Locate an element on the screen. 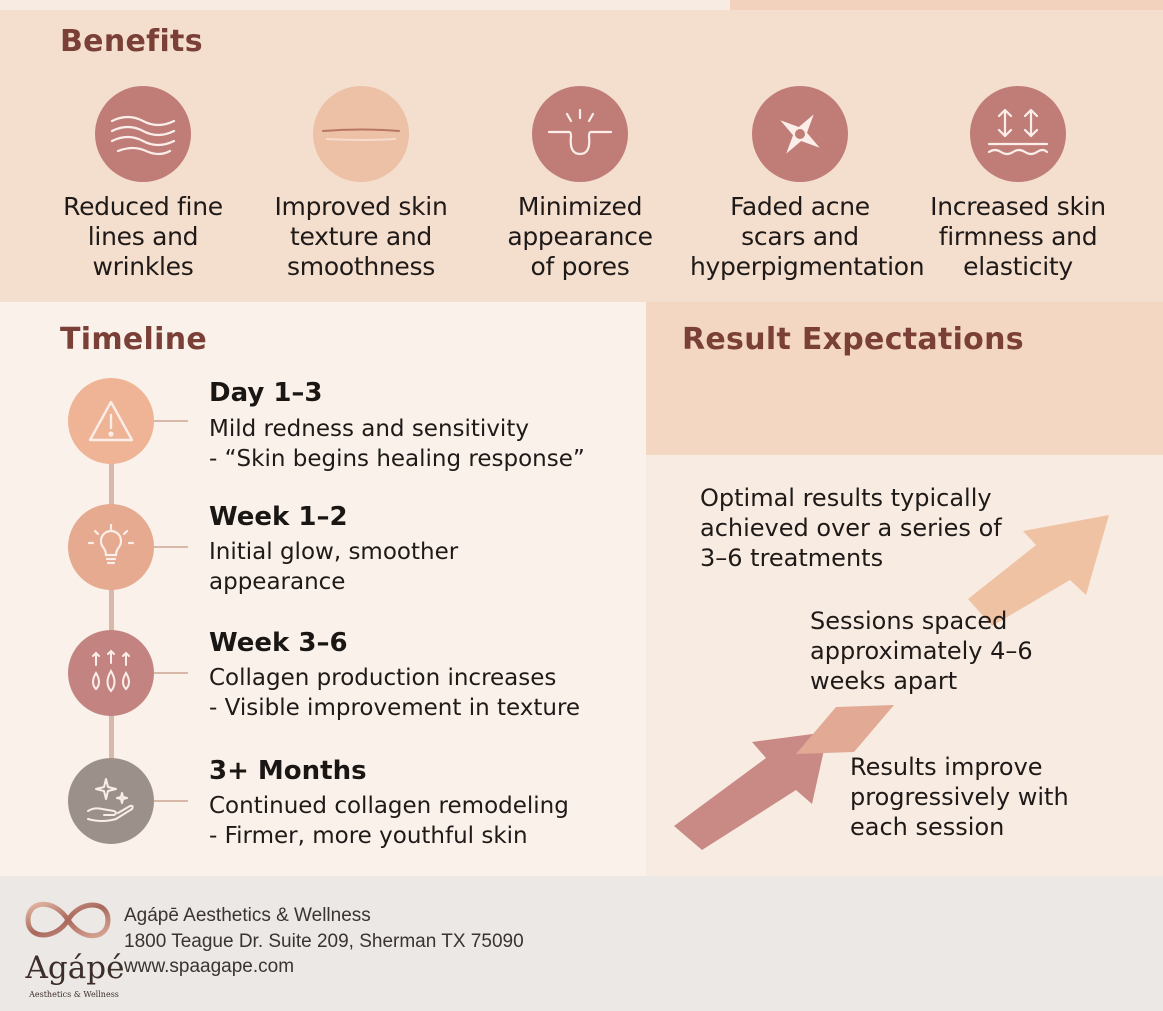  timeline-heading: Week 1–2 is located at coordinates (278, 517).